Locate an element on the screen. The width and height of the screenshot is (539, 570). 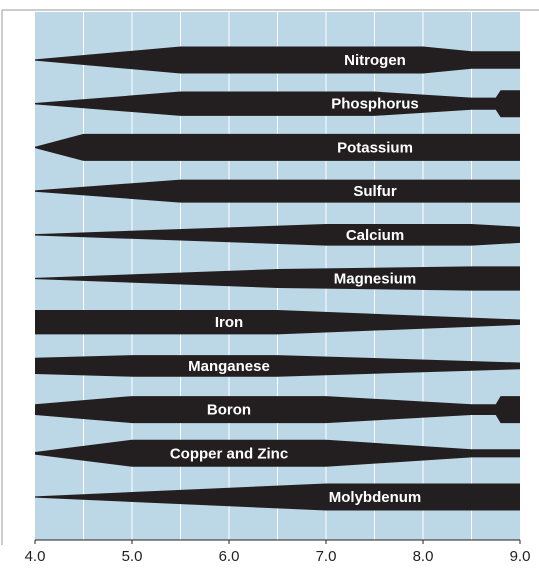
nutrient-label: Manganese is located at coordinates (229, 366).